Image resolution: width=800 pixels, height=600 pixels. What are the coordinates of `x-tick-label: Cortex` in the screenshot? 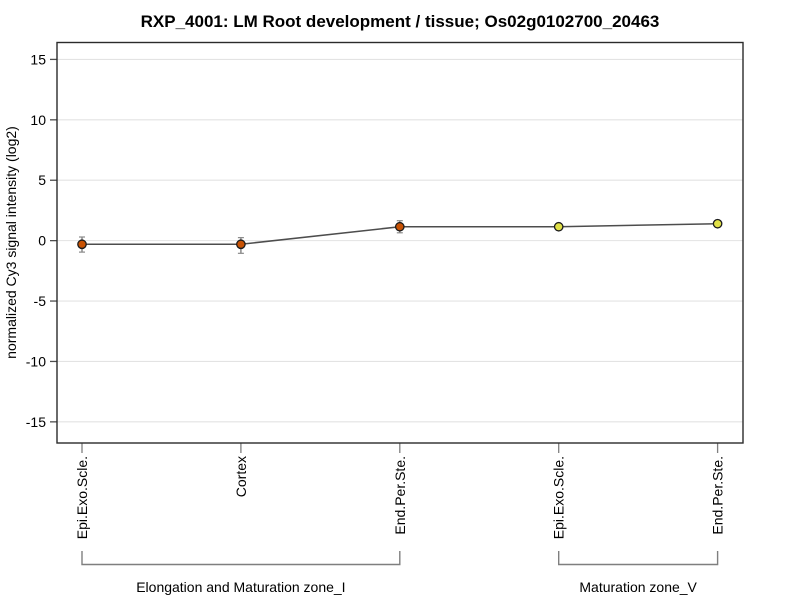 It's located at (241, 476).